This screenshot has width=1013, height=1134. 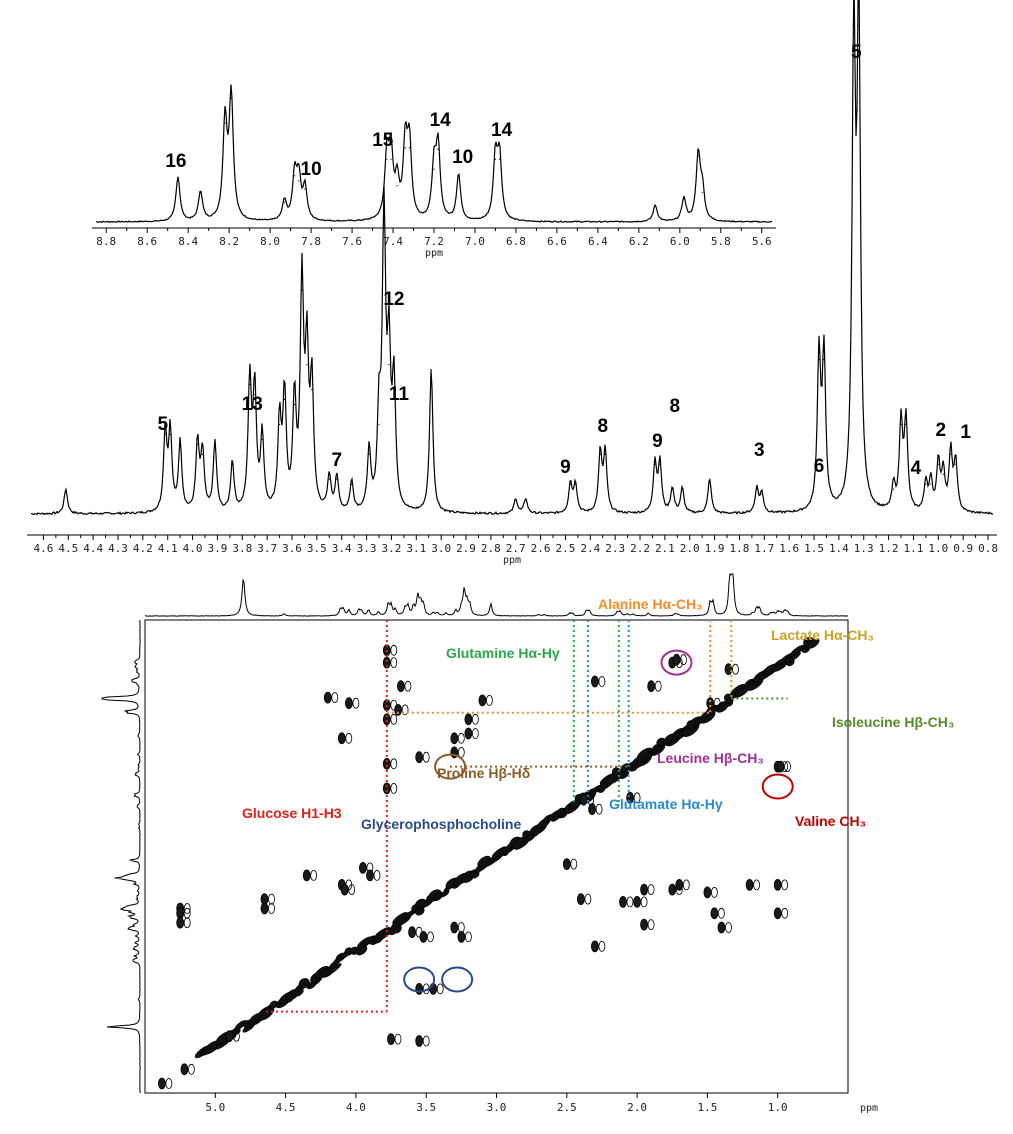 I want to click on x-axis-label: ppm, so click(x=512, y=560).